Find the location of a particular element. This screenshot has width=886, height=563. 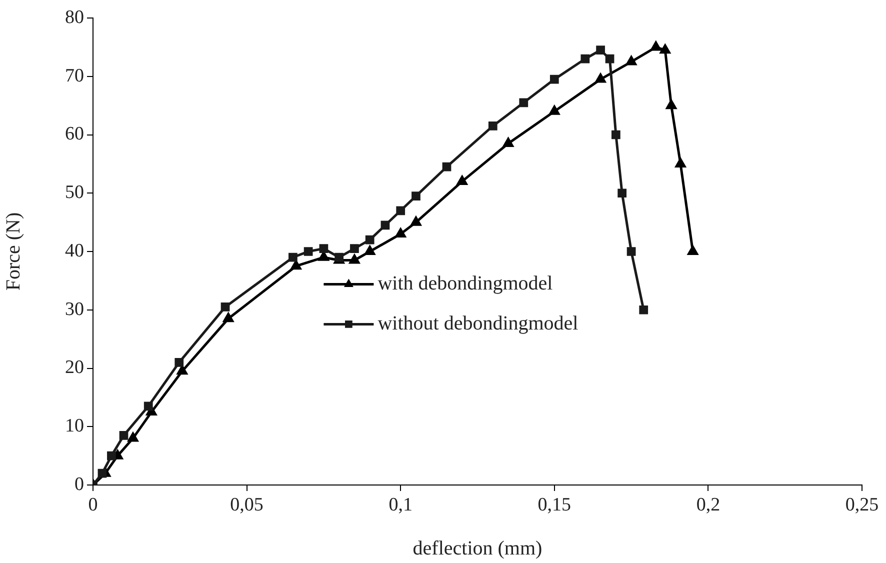

y-tick-label: 50 is located at coordinates (74, 193).